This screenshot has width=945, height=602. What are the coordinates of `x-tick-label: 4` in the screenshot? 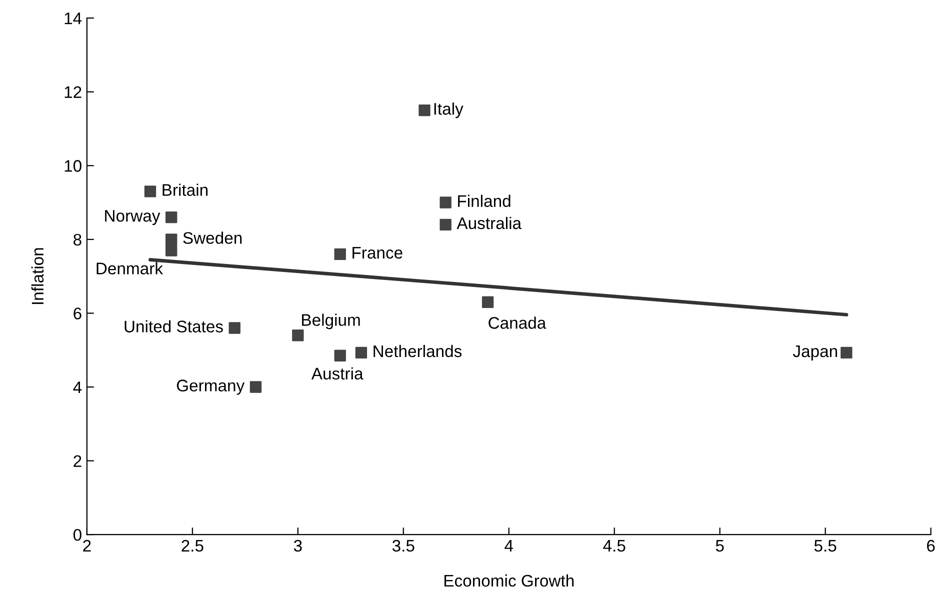 It's located at (509, 546).